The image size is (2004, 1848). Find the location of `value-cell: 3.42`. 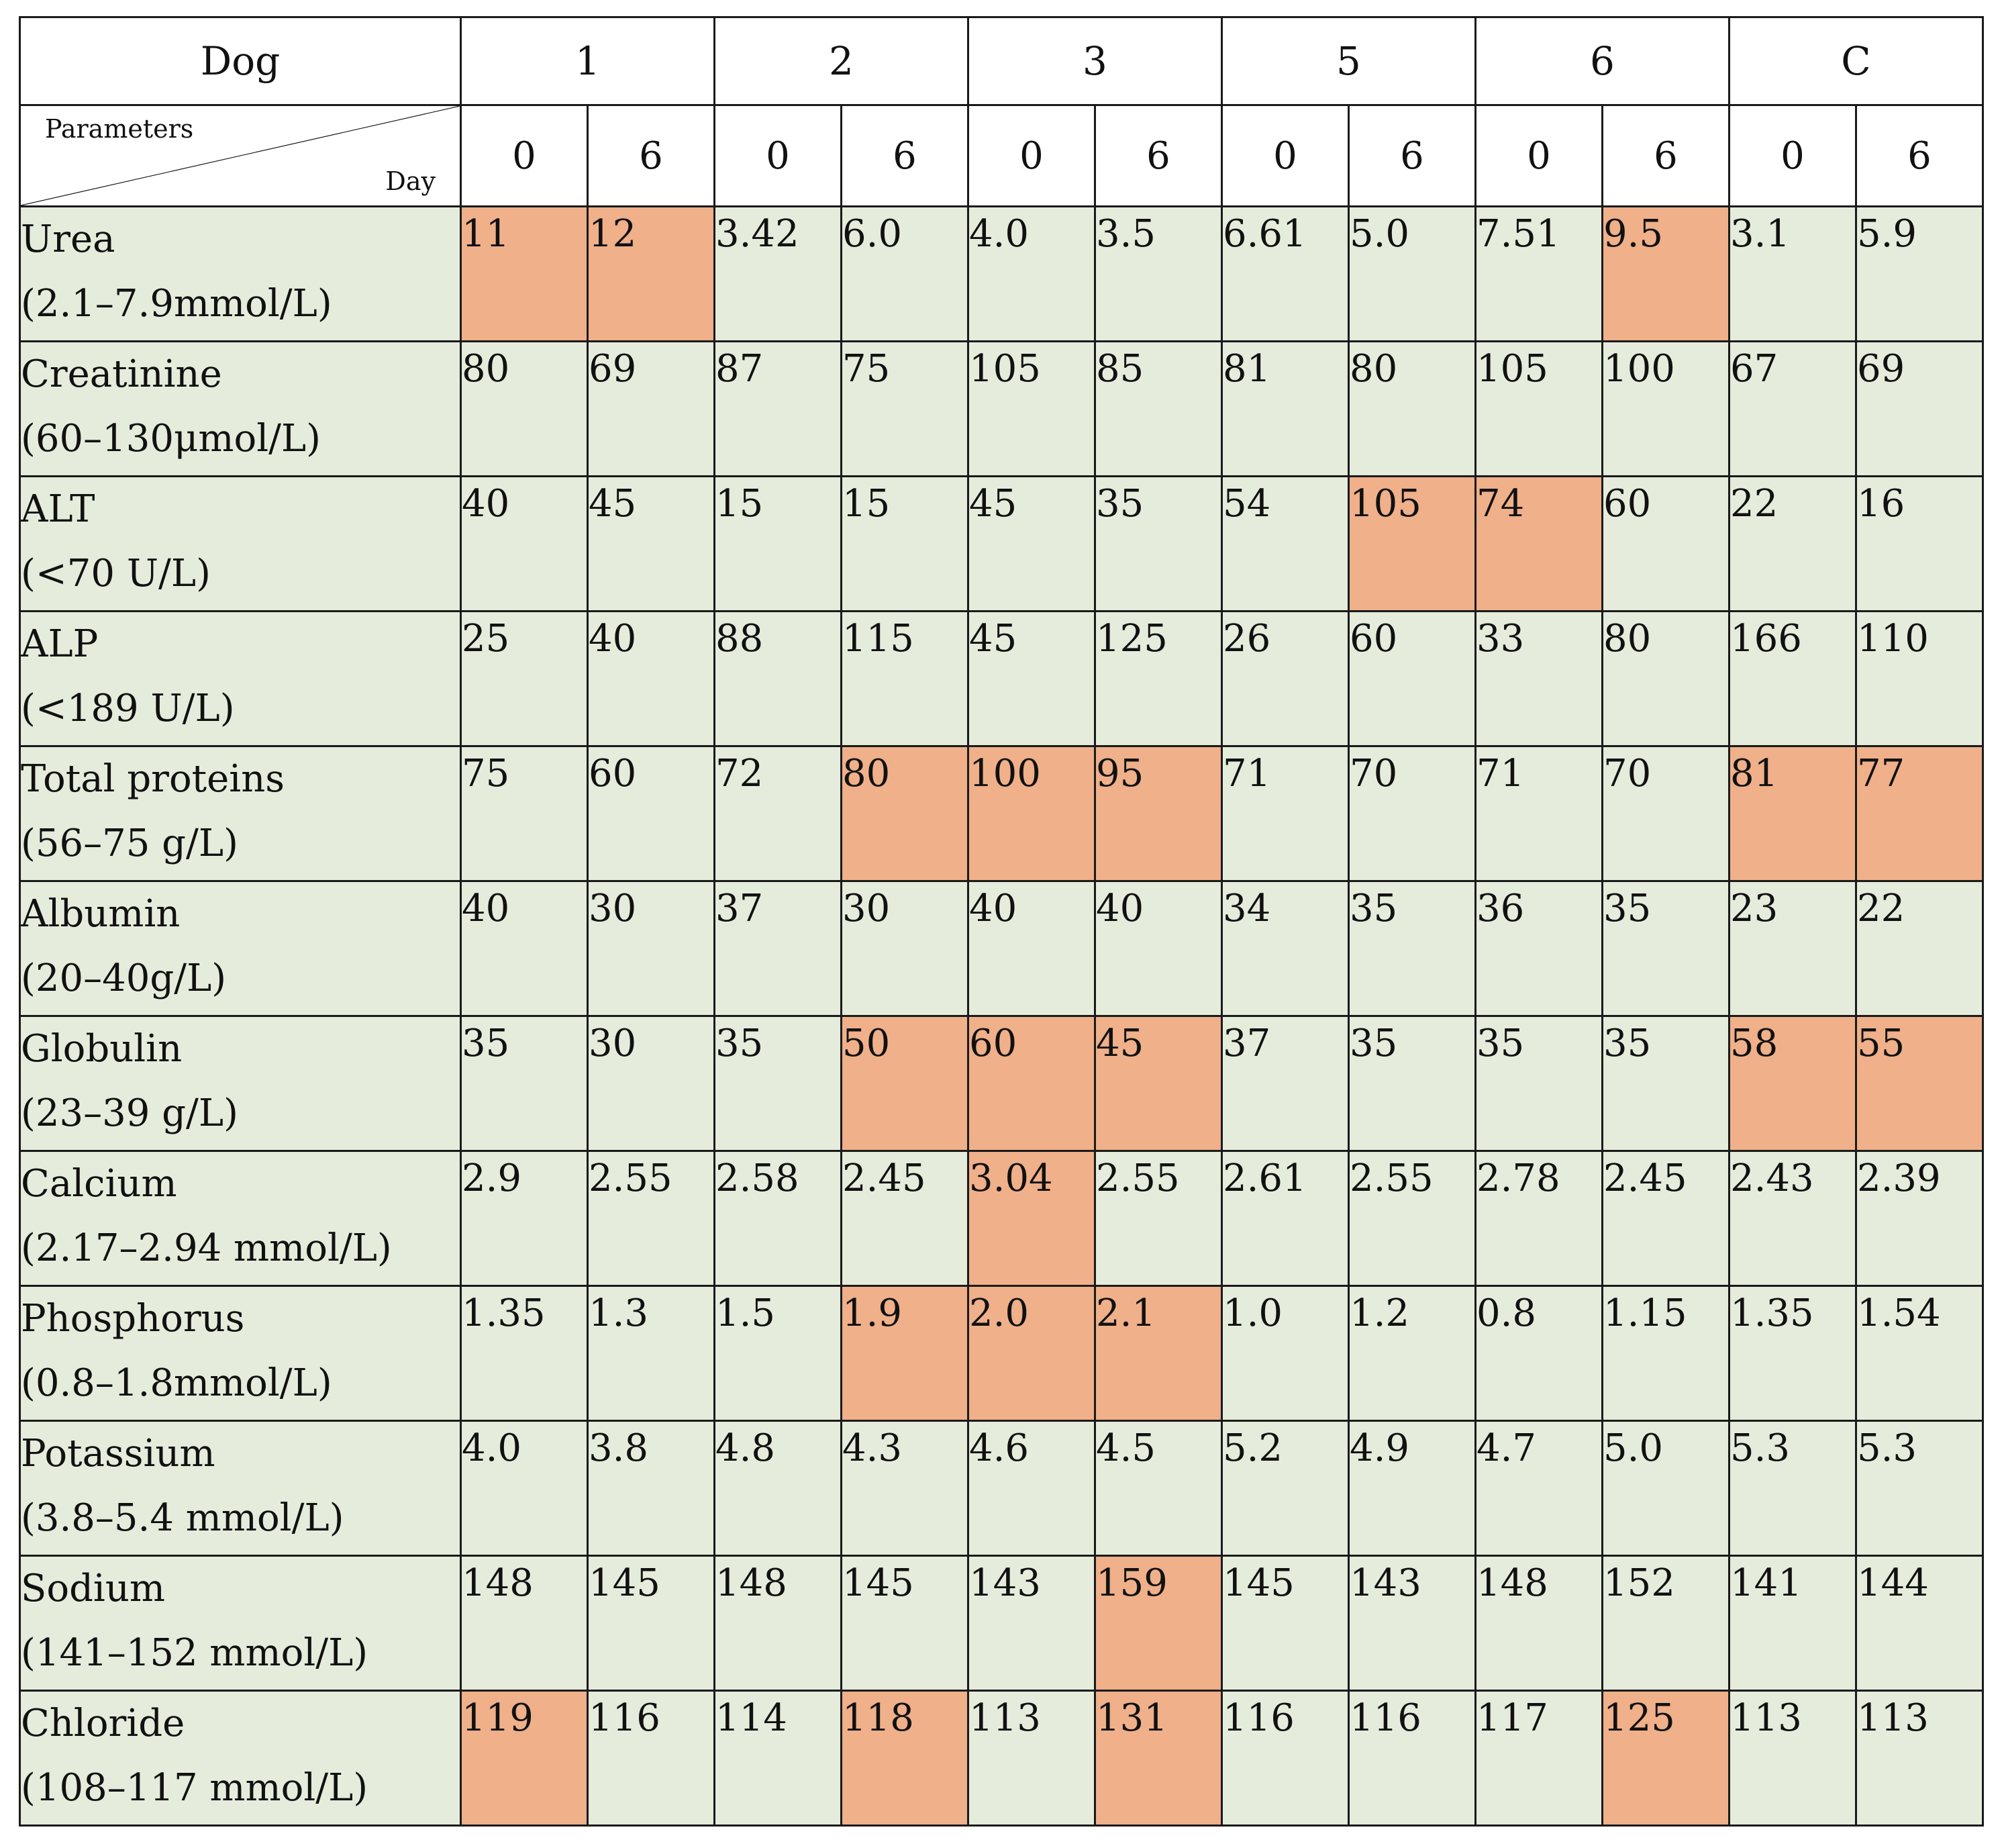

value-cell: 3.42 is located at coordinates (777, 273).